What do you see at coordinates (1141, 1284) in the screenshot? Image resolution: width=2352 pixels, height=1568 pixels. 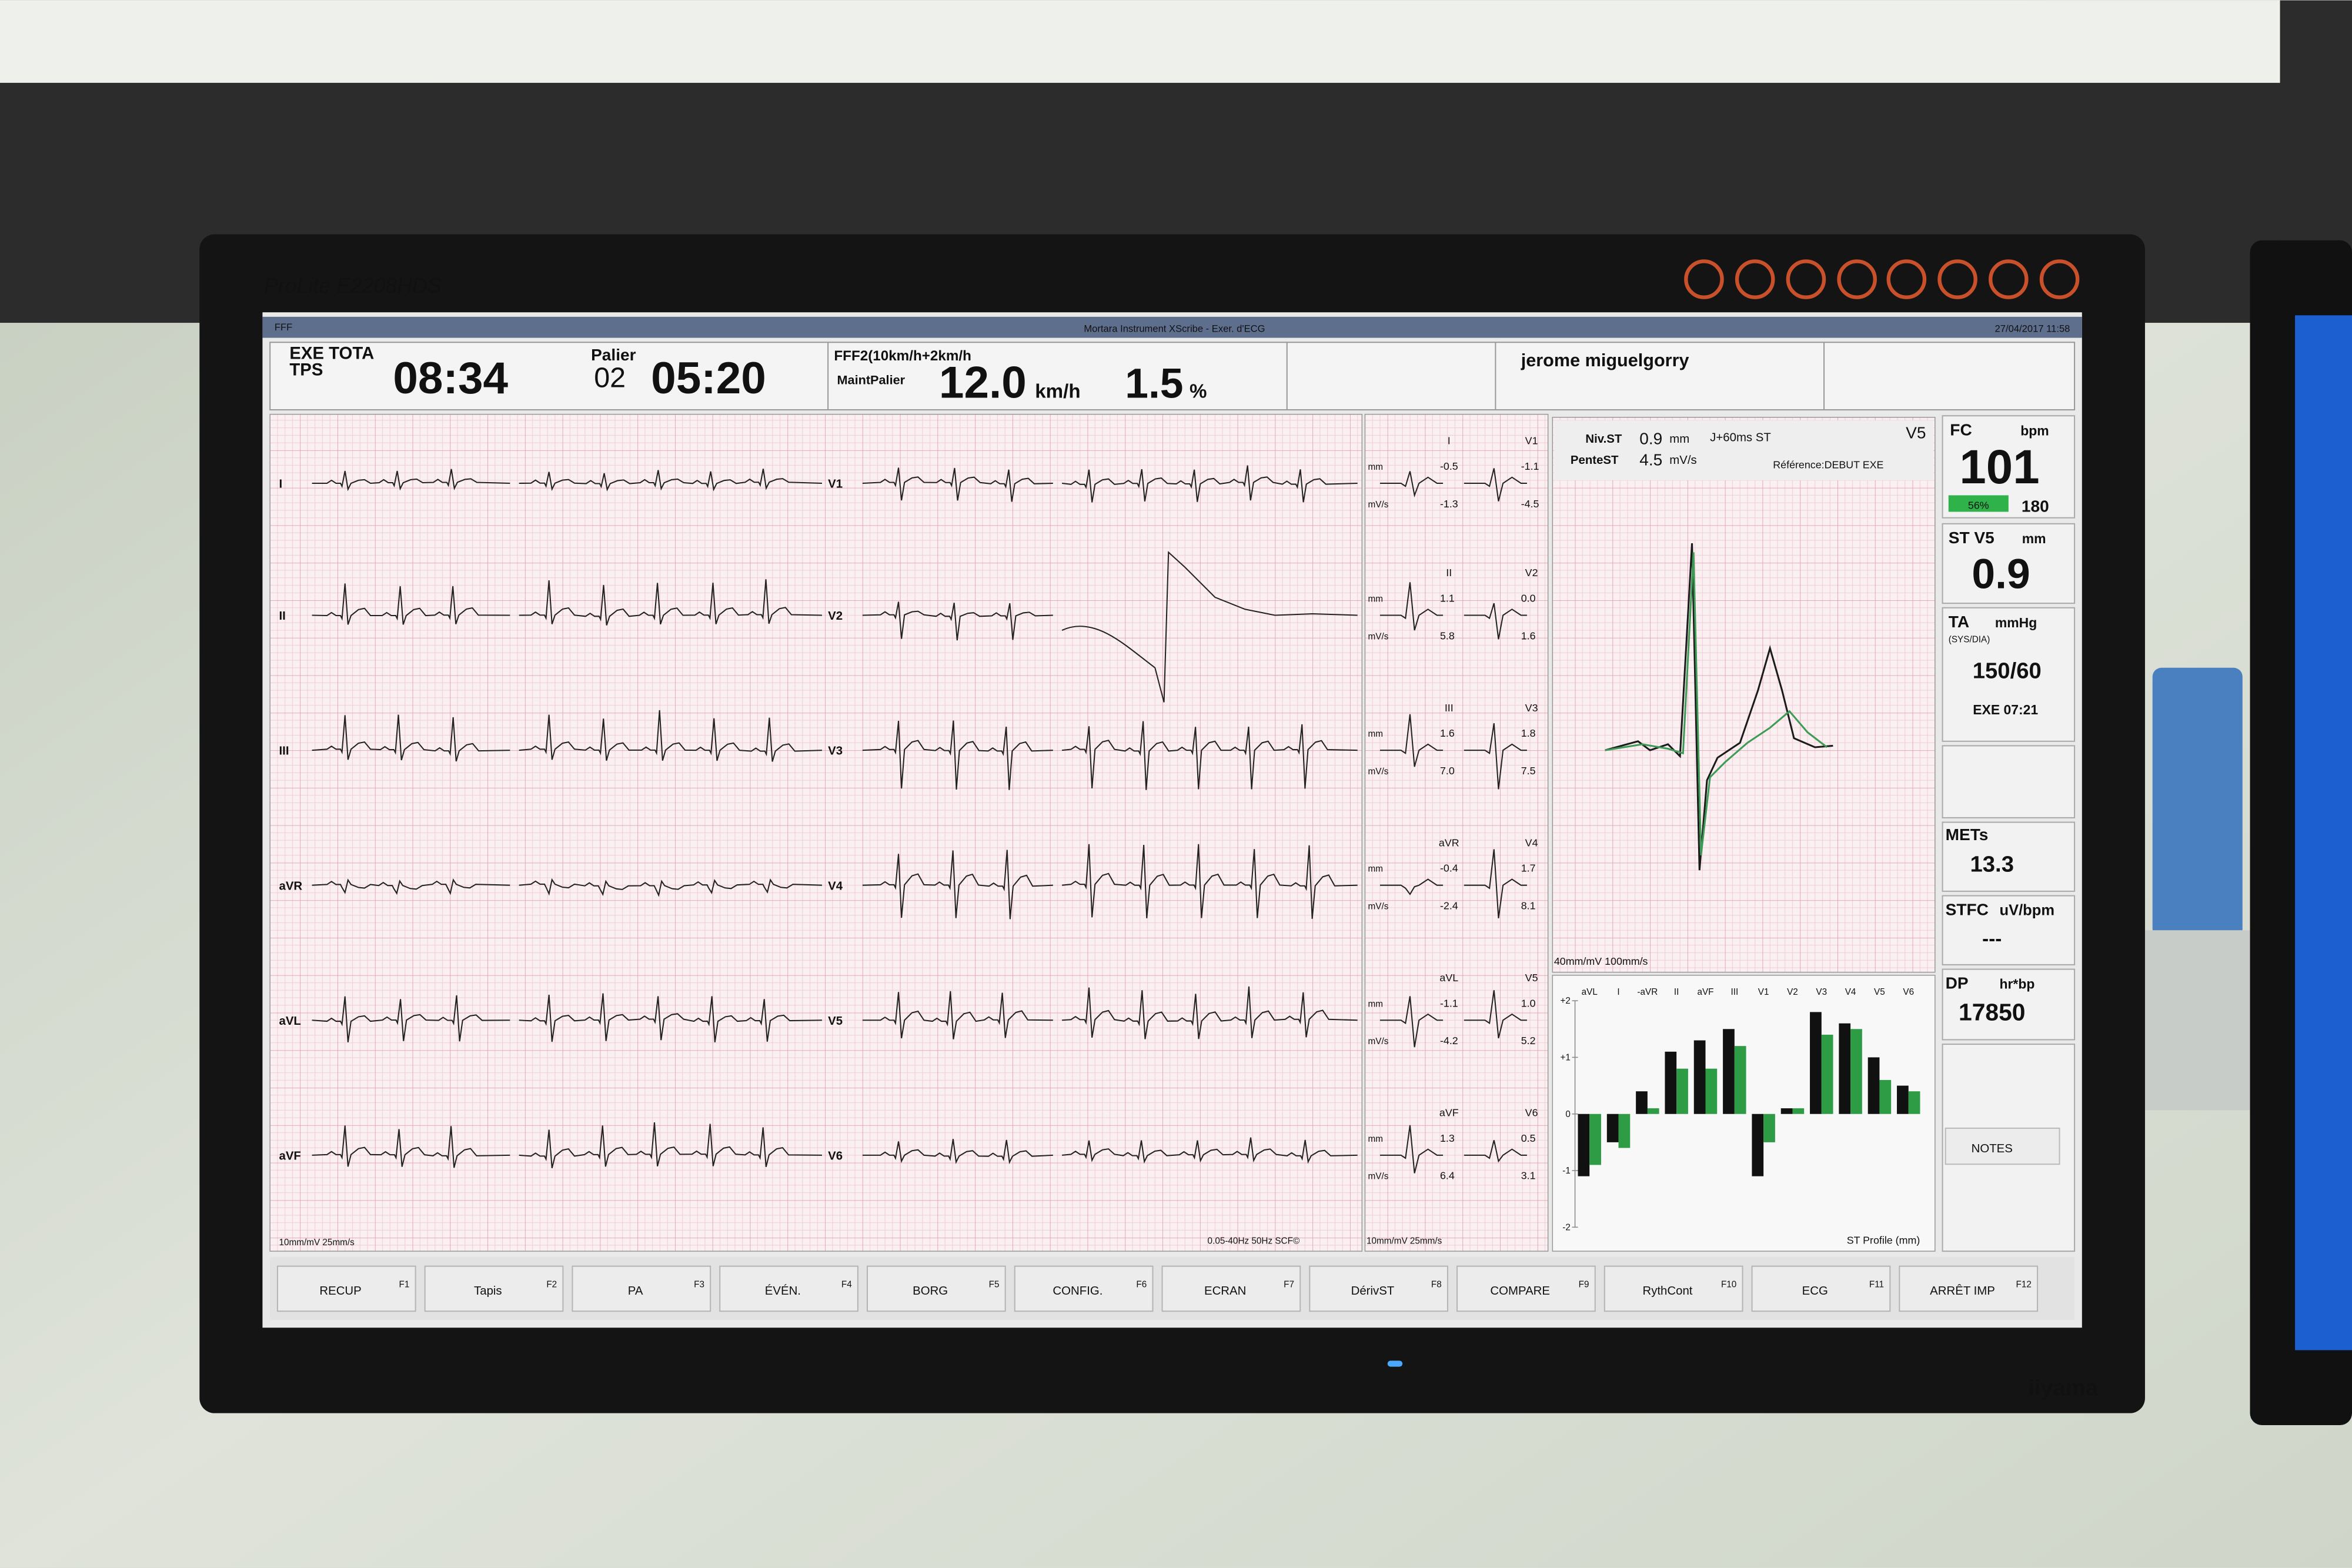 I see `function-key-code: F6` at bounding box center [1141, 1284].